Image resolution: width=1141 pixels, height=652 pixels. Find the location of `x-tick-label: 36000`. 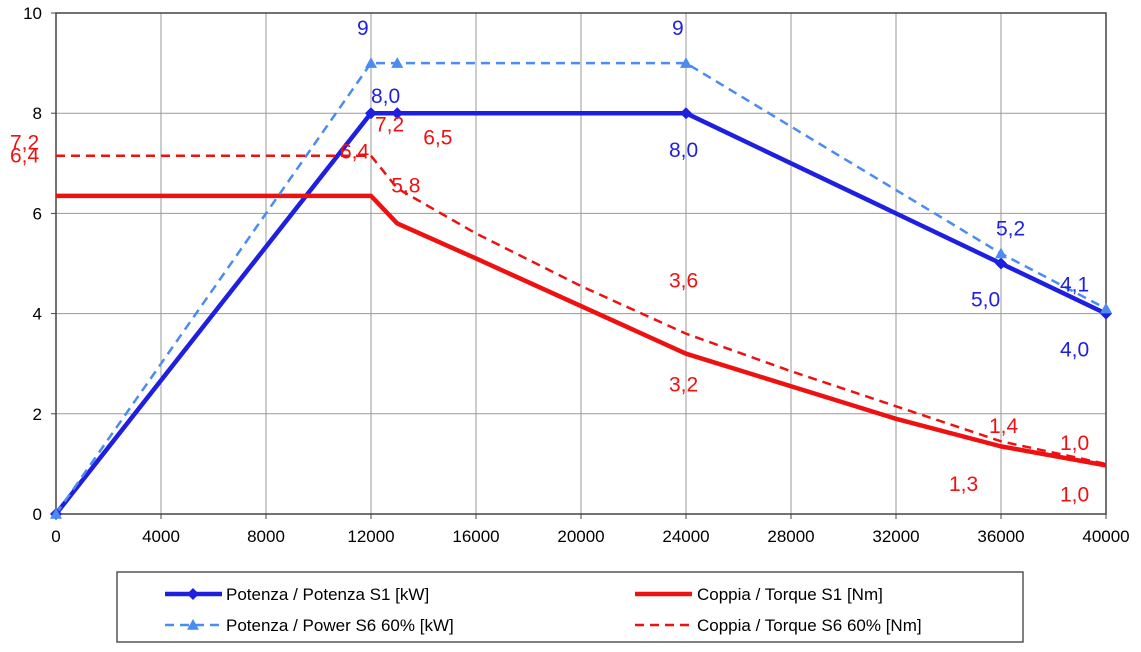

x-tick-label: 36000 is located at coordinates (1000, 536).